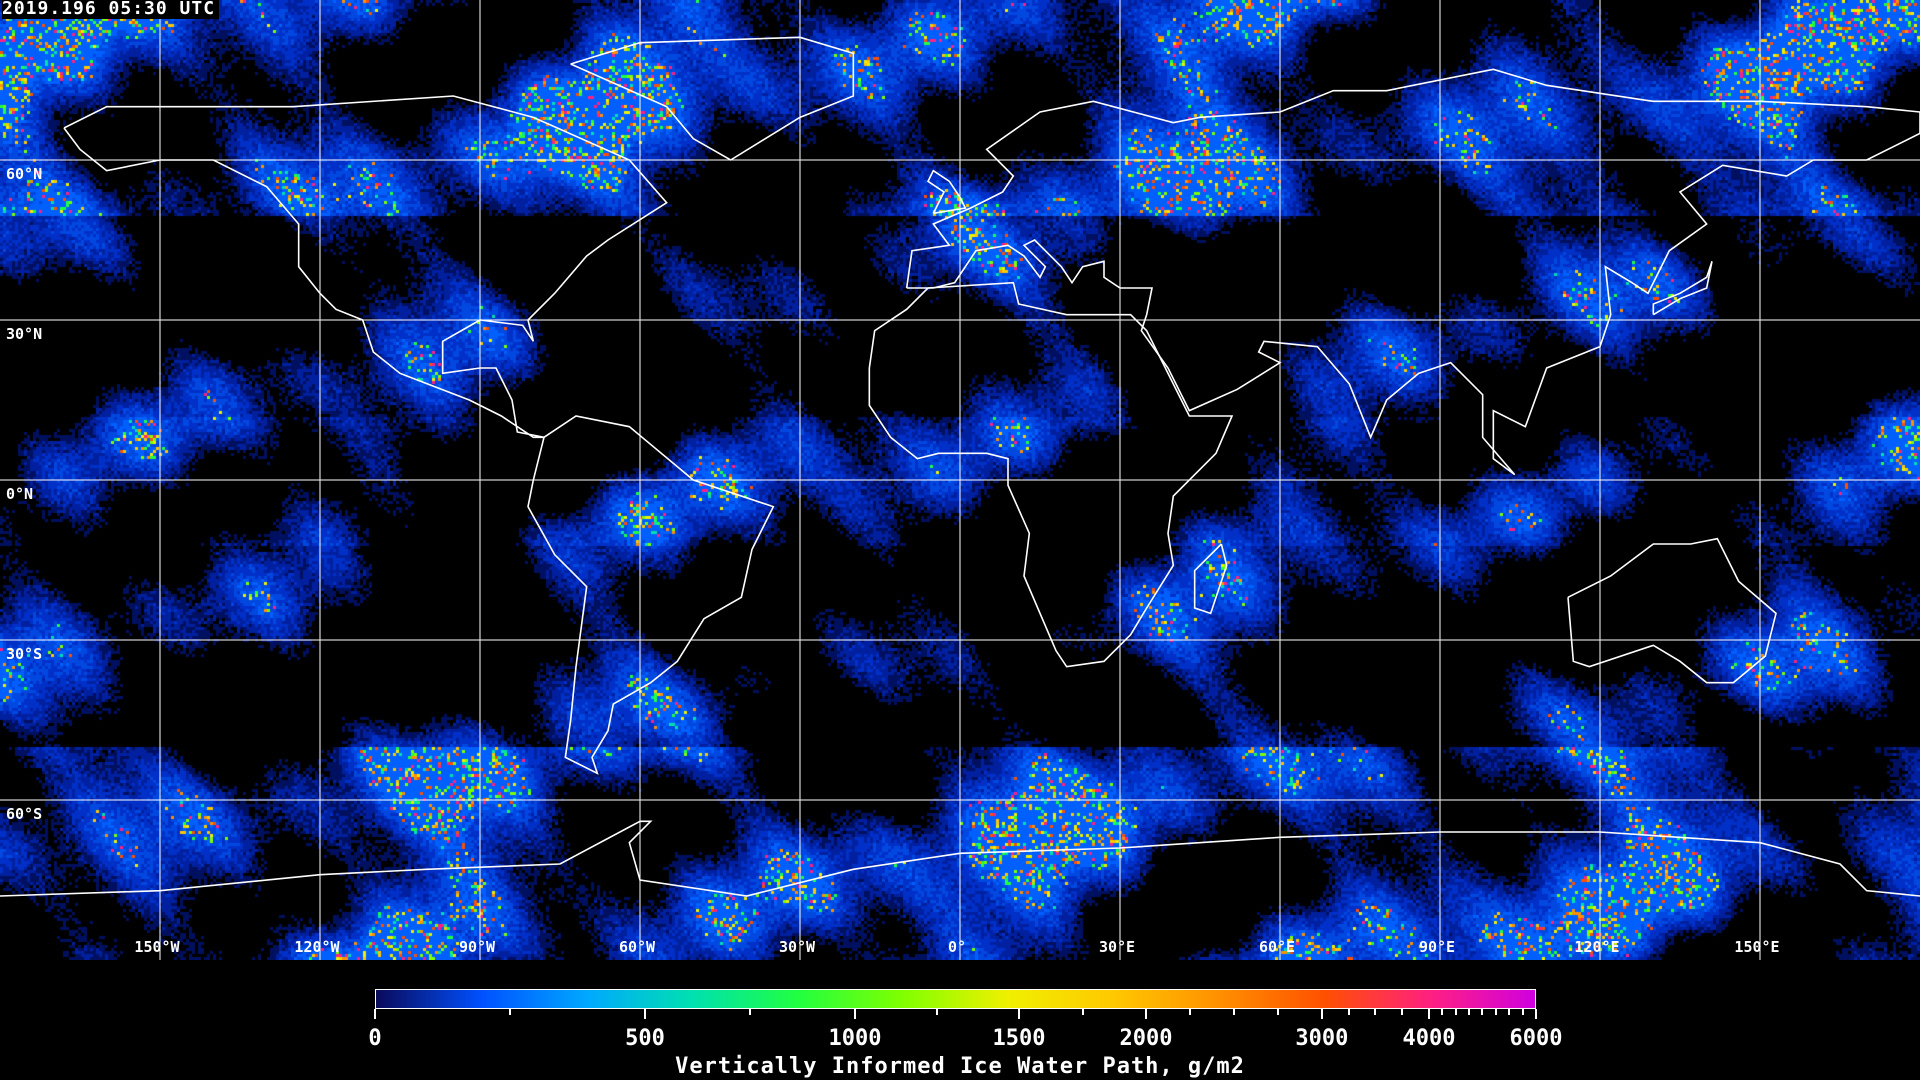 This screenshot has height=1080, width=1920. Describe the element at coordinates (1672, 610) in the screenshot. I see `coastline-australia` at that location.